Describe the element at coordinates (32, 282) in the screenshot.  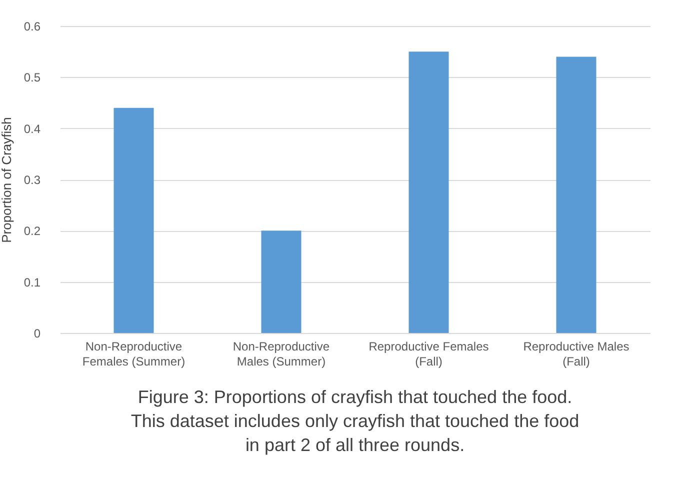
I see `y-tick-label: 0.1` at that location.